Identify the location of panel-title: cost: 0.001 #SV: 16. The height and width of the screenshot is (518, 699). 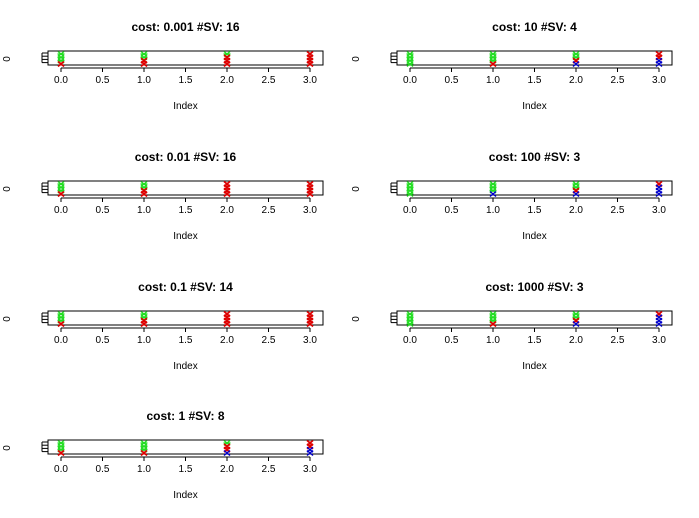
(185, 27).